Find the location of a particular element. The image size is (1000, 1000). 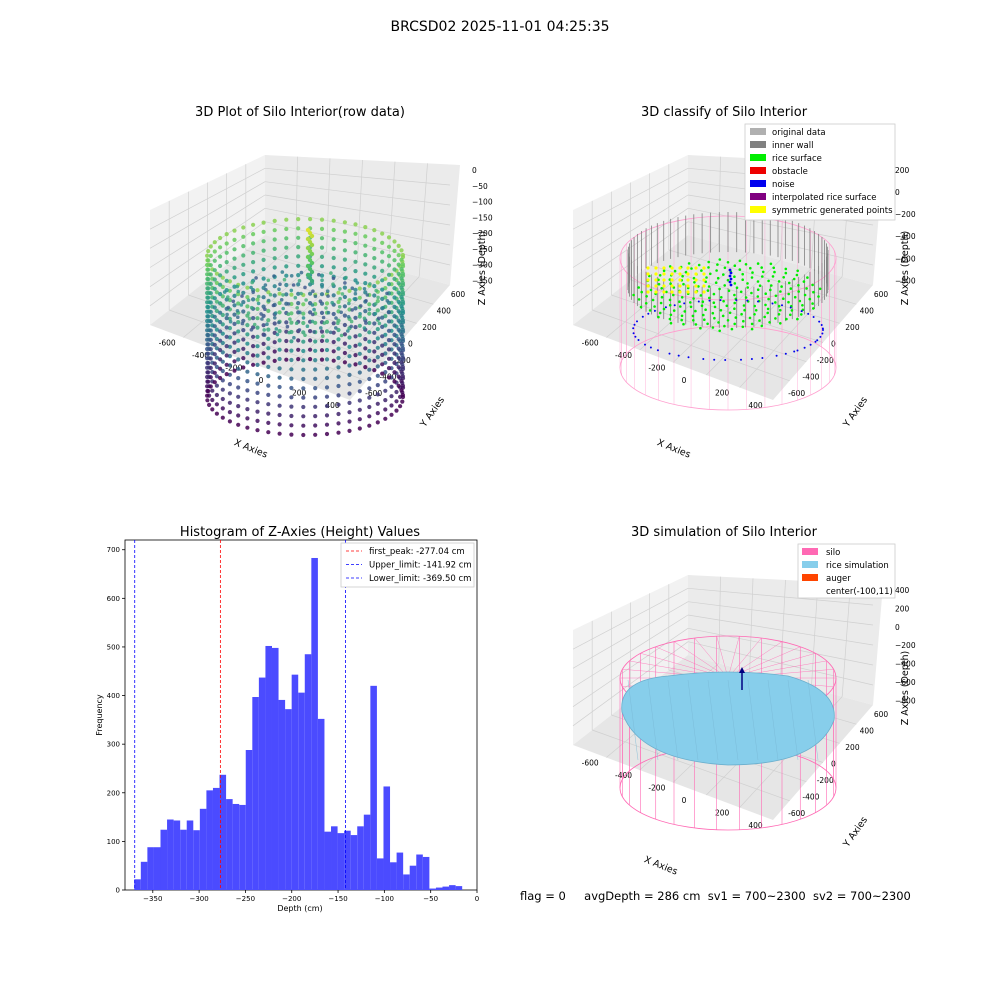

classify-legend-label: rice surface is located at coordinates (797, 159).